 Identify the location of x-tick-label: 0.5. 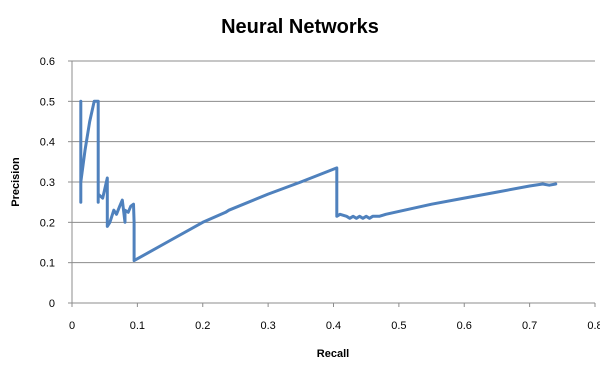
(398, 326).